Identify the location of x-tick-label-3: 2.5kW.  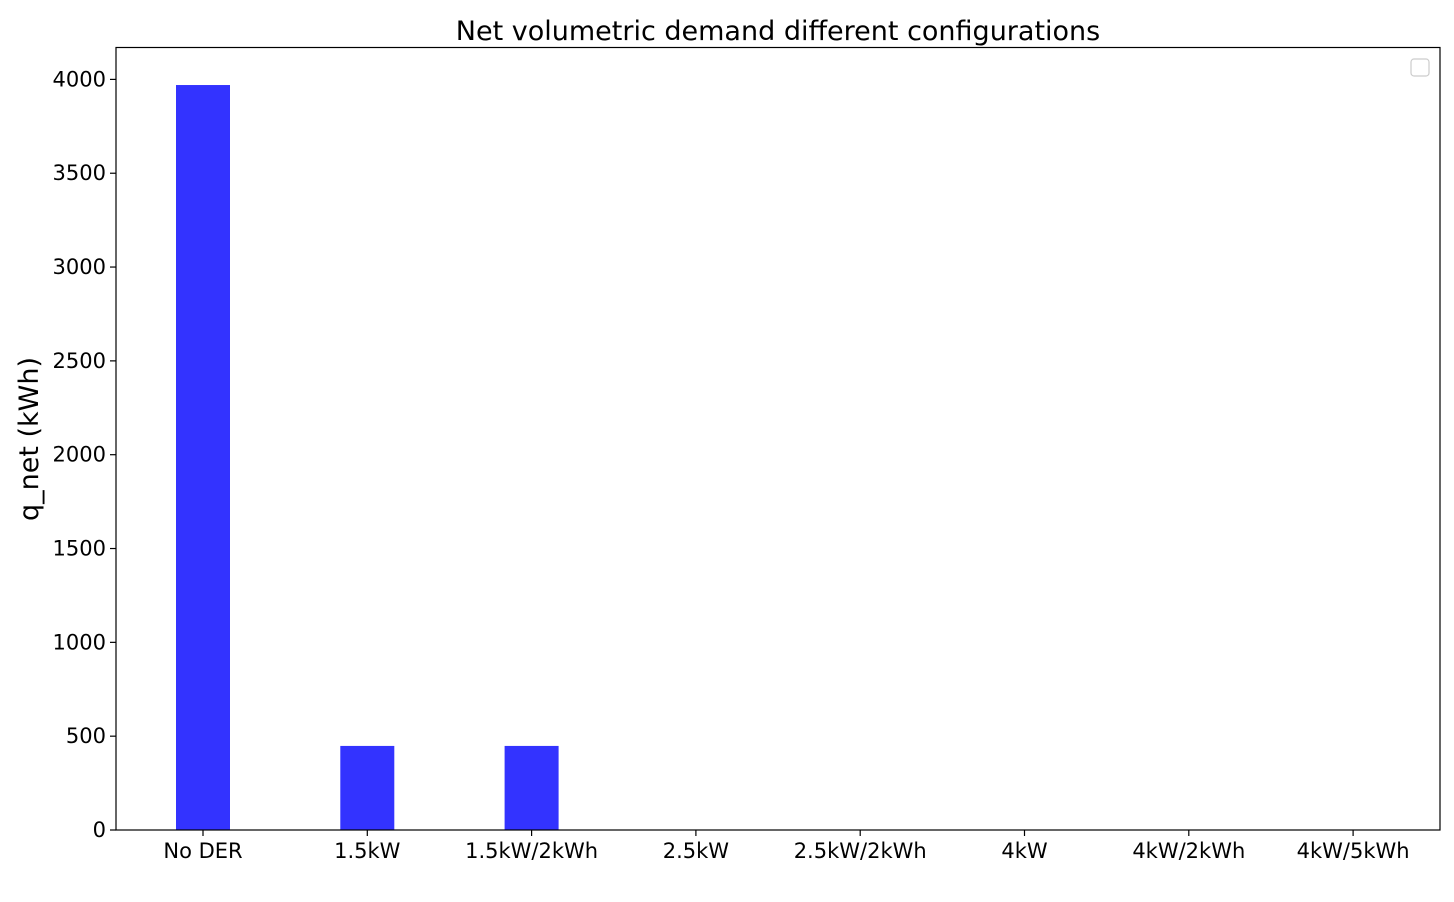
(696, 851).